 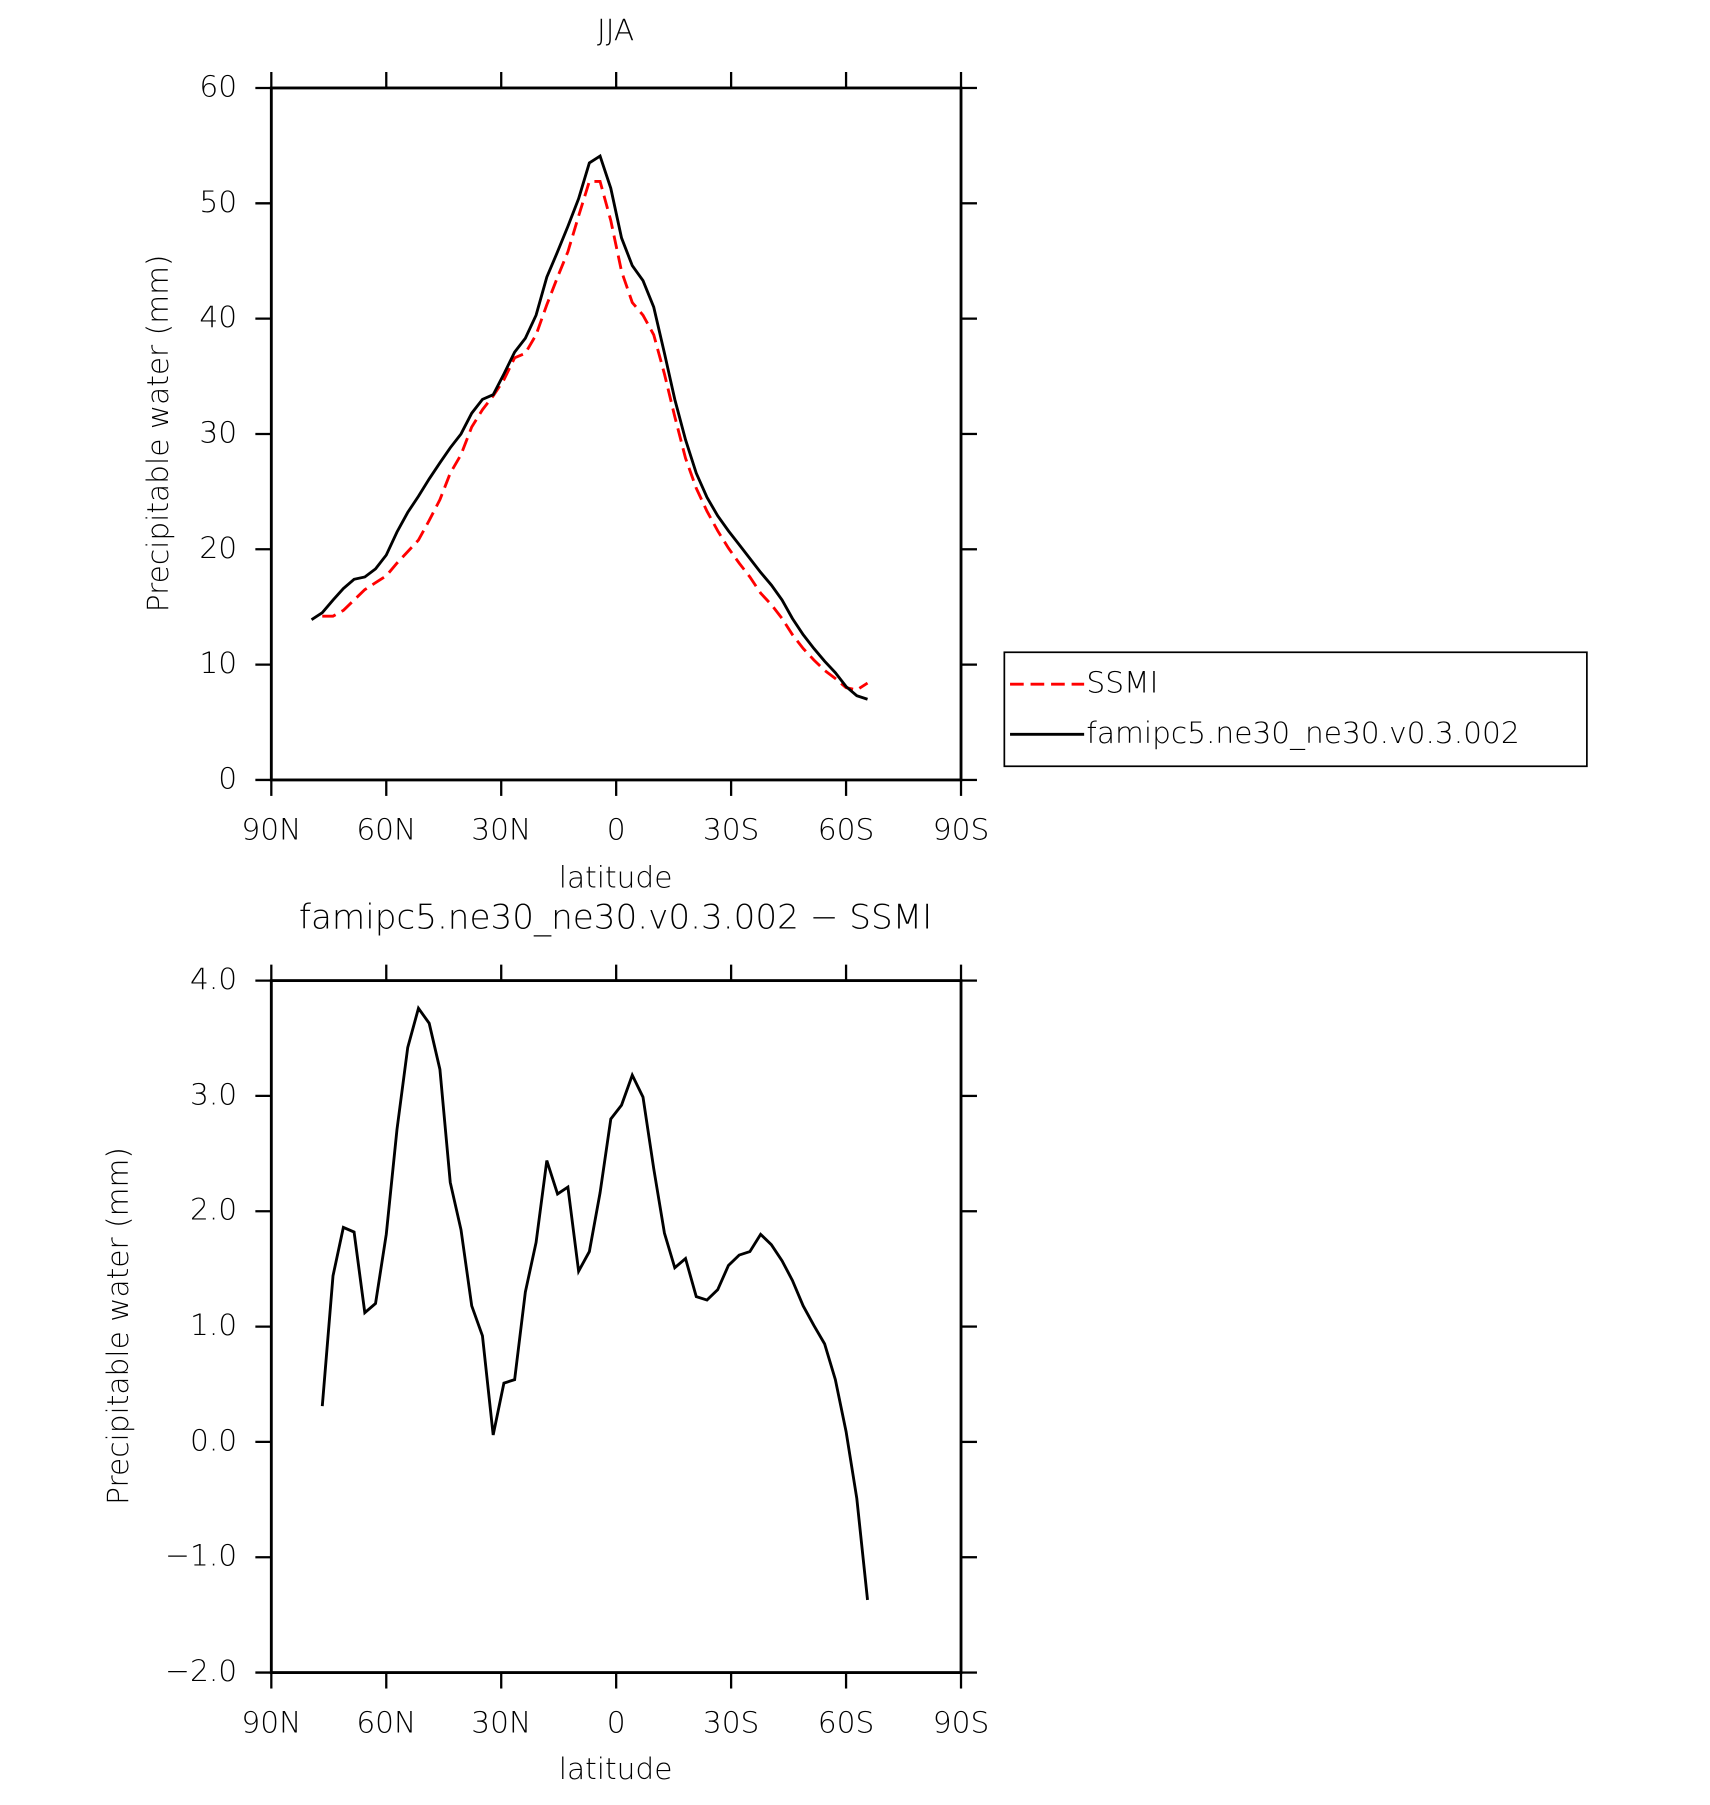 I want to click on legend-label: famipc5.ne30_ne30.v0.3.002, so click(x=1302, y=733).